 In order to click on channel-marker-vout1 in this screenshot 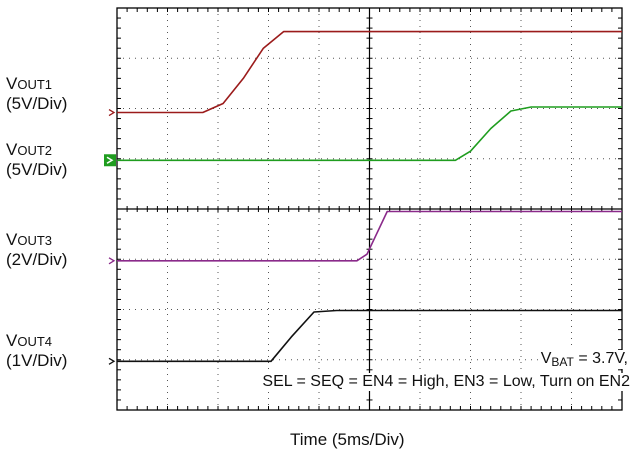, I will do `click(112, 112)`.